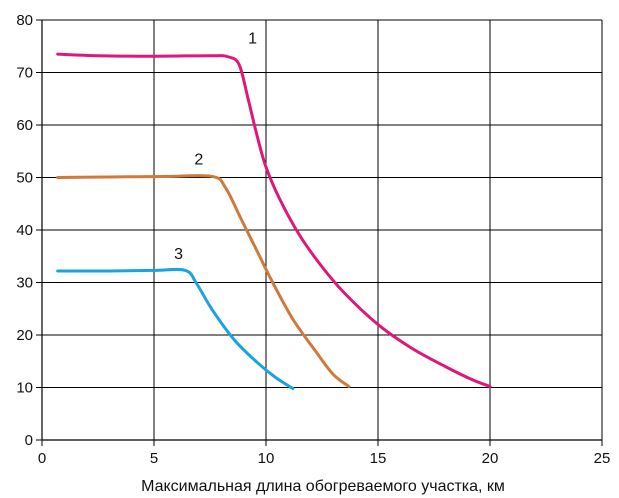 The image size is (619, 498). Describe the element at coordinates (24, 388) in the screenshot. I see `y-tick-label: 10` at that location.